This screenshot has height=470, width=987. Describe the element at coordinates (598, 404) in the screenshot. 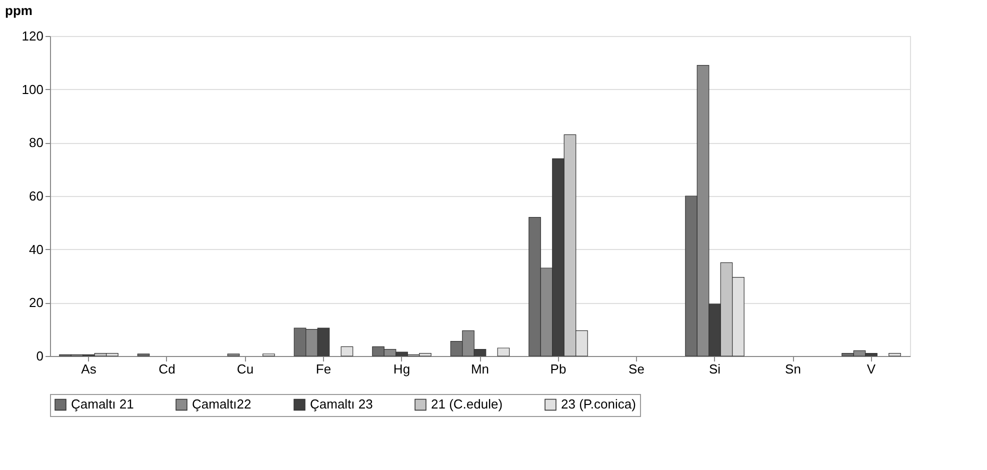

I see `legend-label: 23 (P.conica)` at that location.